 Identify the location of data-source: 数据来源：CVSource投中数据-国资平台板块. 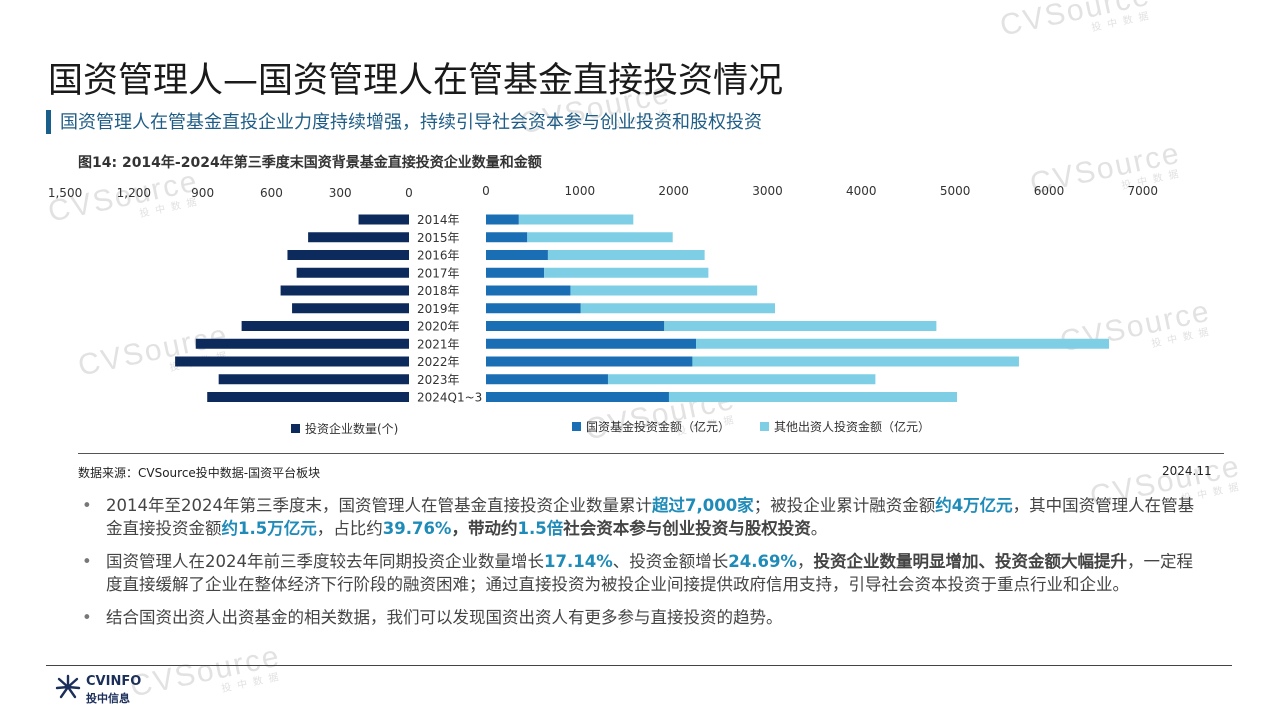
(199, 473).